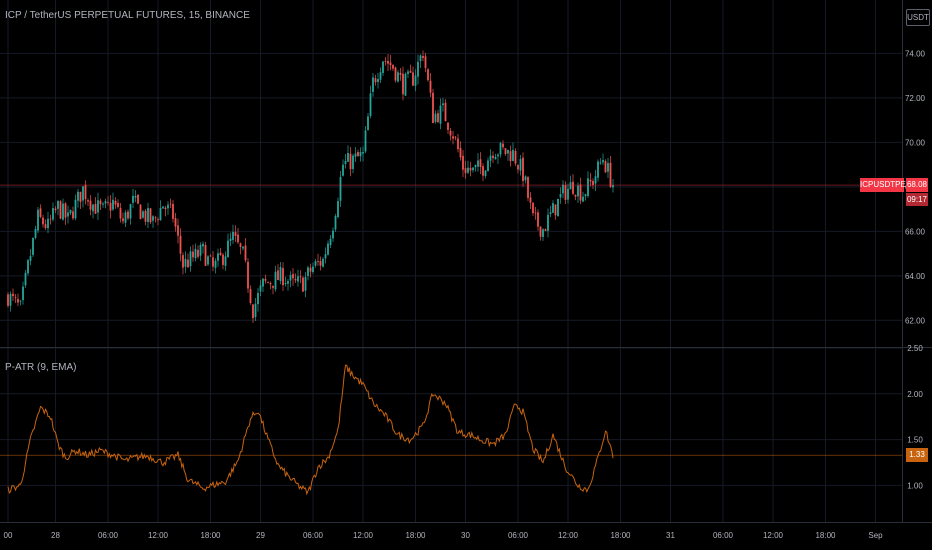 The height and width of the screenshot is (550, 932). I want to click on indicator-title: P-ATR (9, EMA), so click(41, 367).